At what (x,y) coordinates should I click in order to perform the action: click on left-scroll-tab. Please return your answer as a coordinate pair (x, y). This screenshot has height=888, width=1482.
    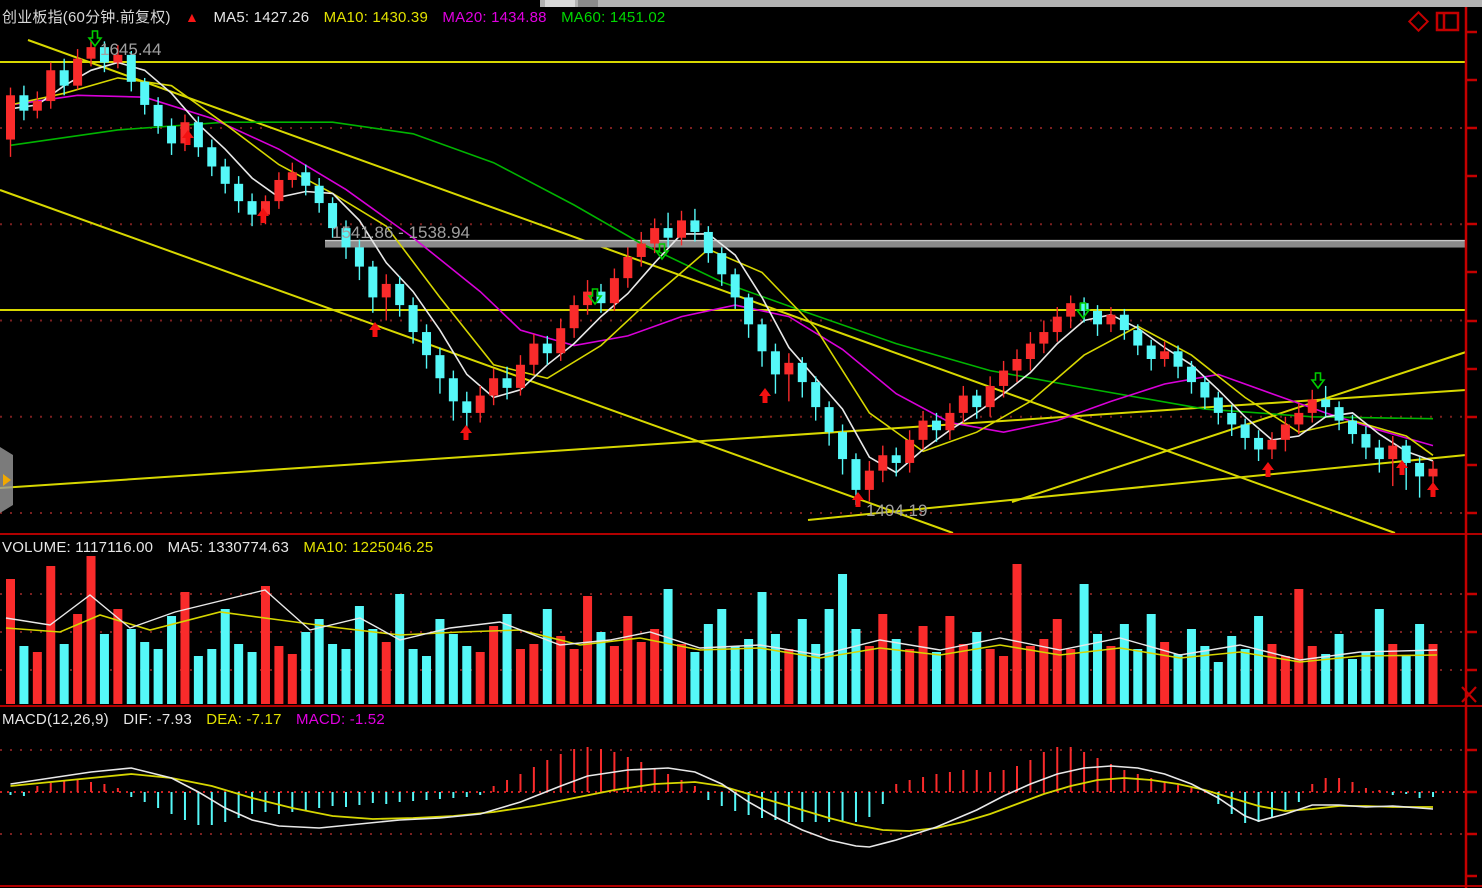
    Looking at the image, I should click on (6, 480).